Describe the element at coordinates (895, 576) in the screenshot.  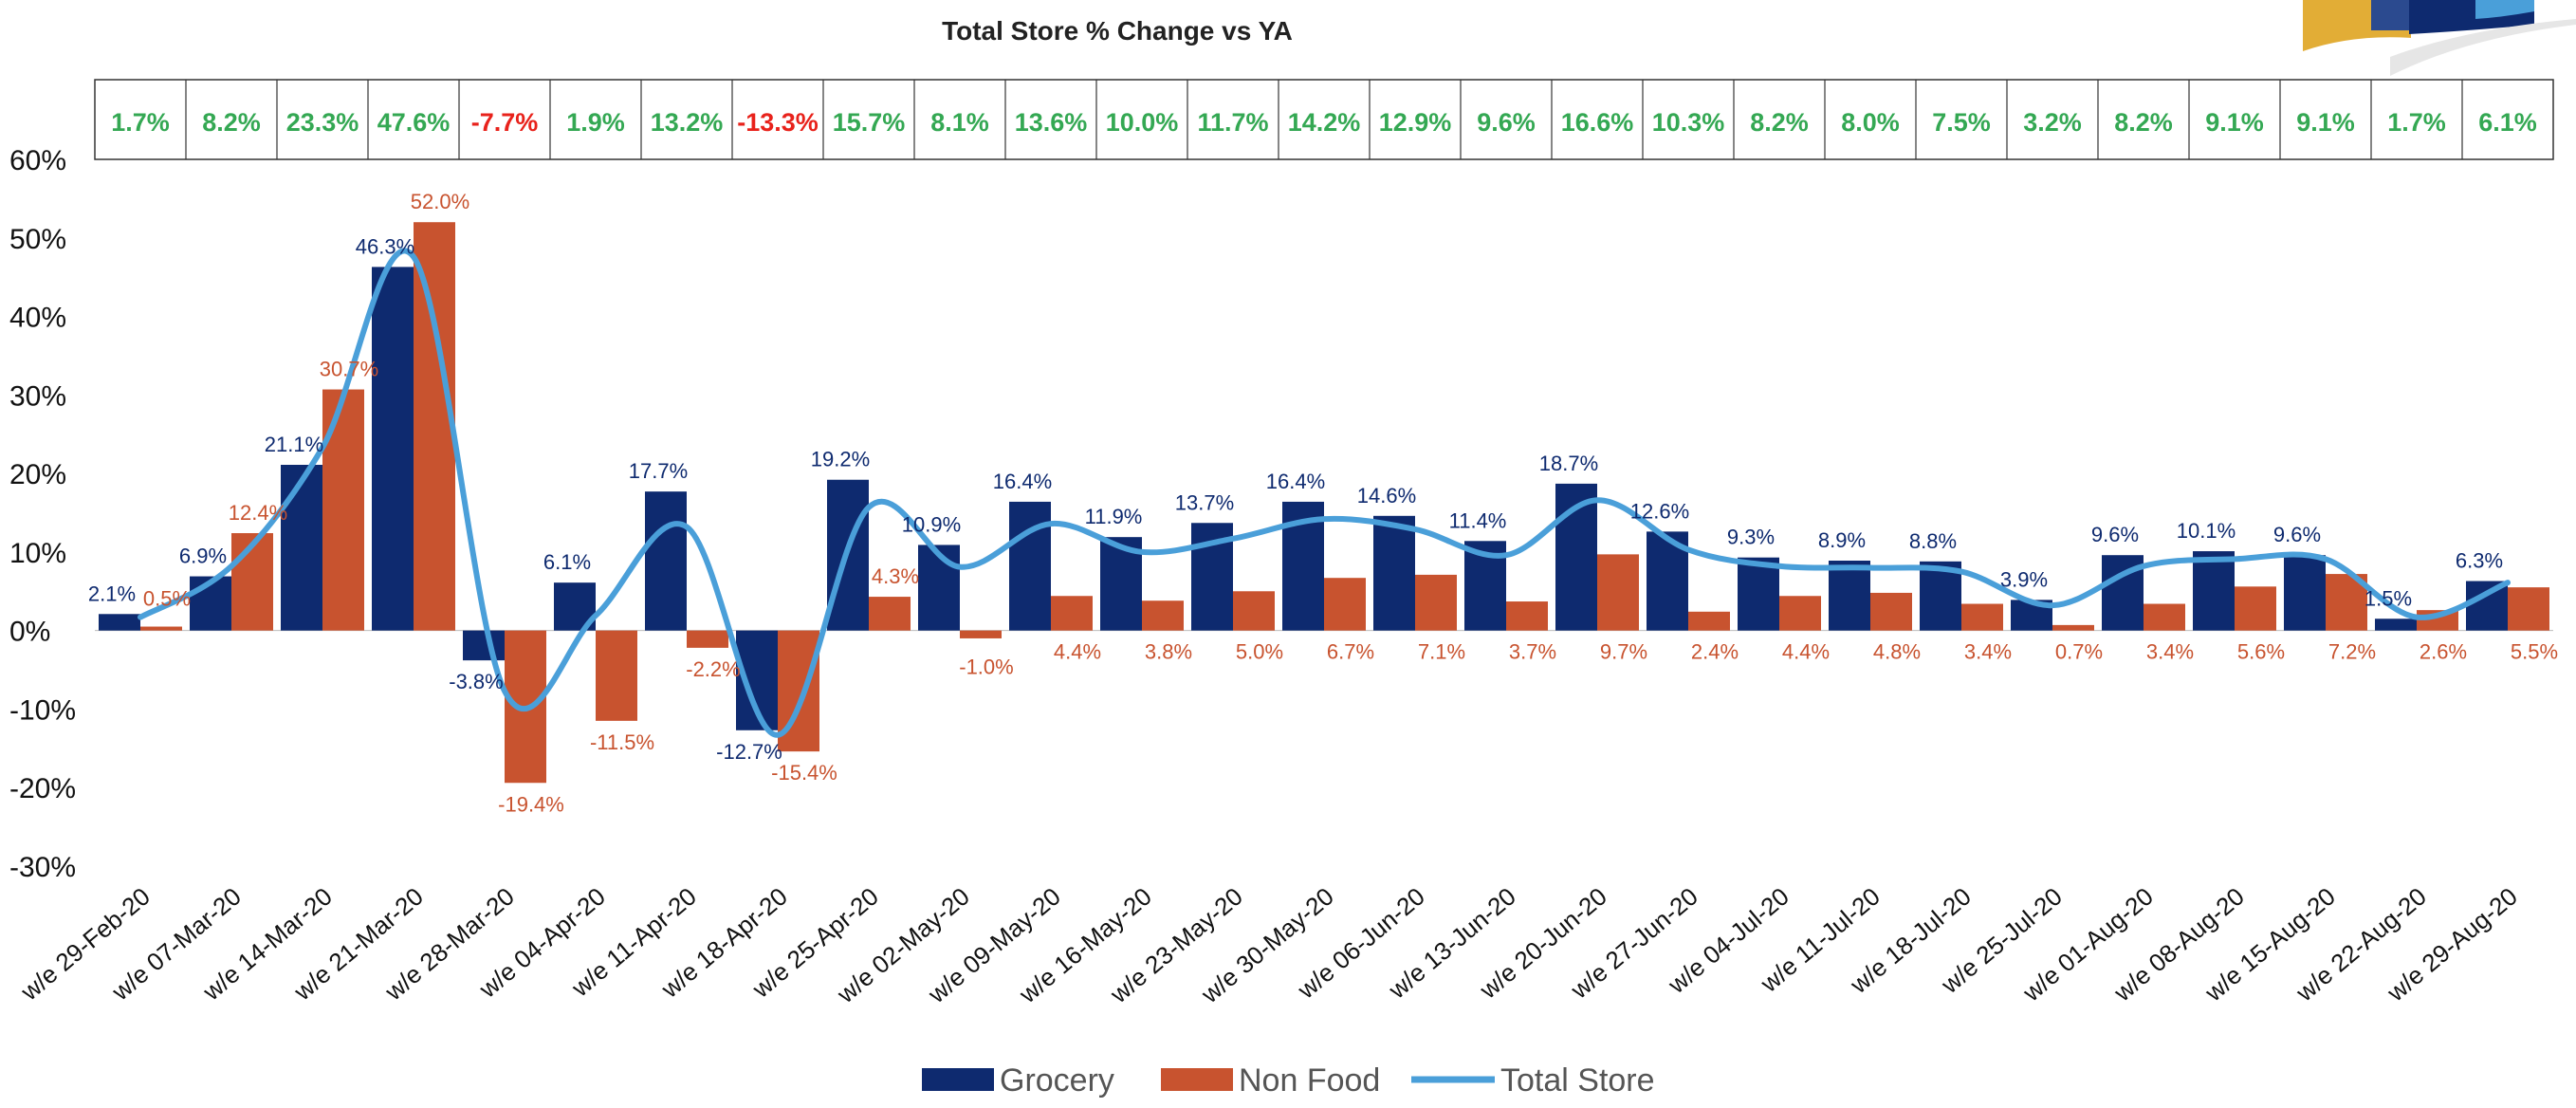
I see `nonfood-value-label: 4.3%` at that location.